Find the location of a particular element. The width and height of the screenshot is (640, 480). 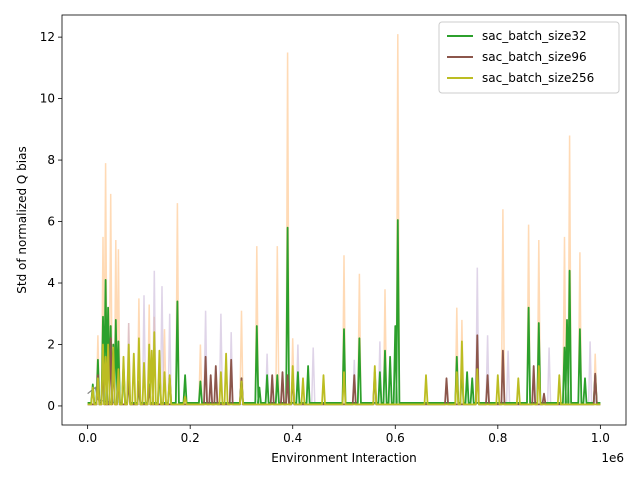

series-line-sac_batch_size256 is located at coordinates (344, 368).